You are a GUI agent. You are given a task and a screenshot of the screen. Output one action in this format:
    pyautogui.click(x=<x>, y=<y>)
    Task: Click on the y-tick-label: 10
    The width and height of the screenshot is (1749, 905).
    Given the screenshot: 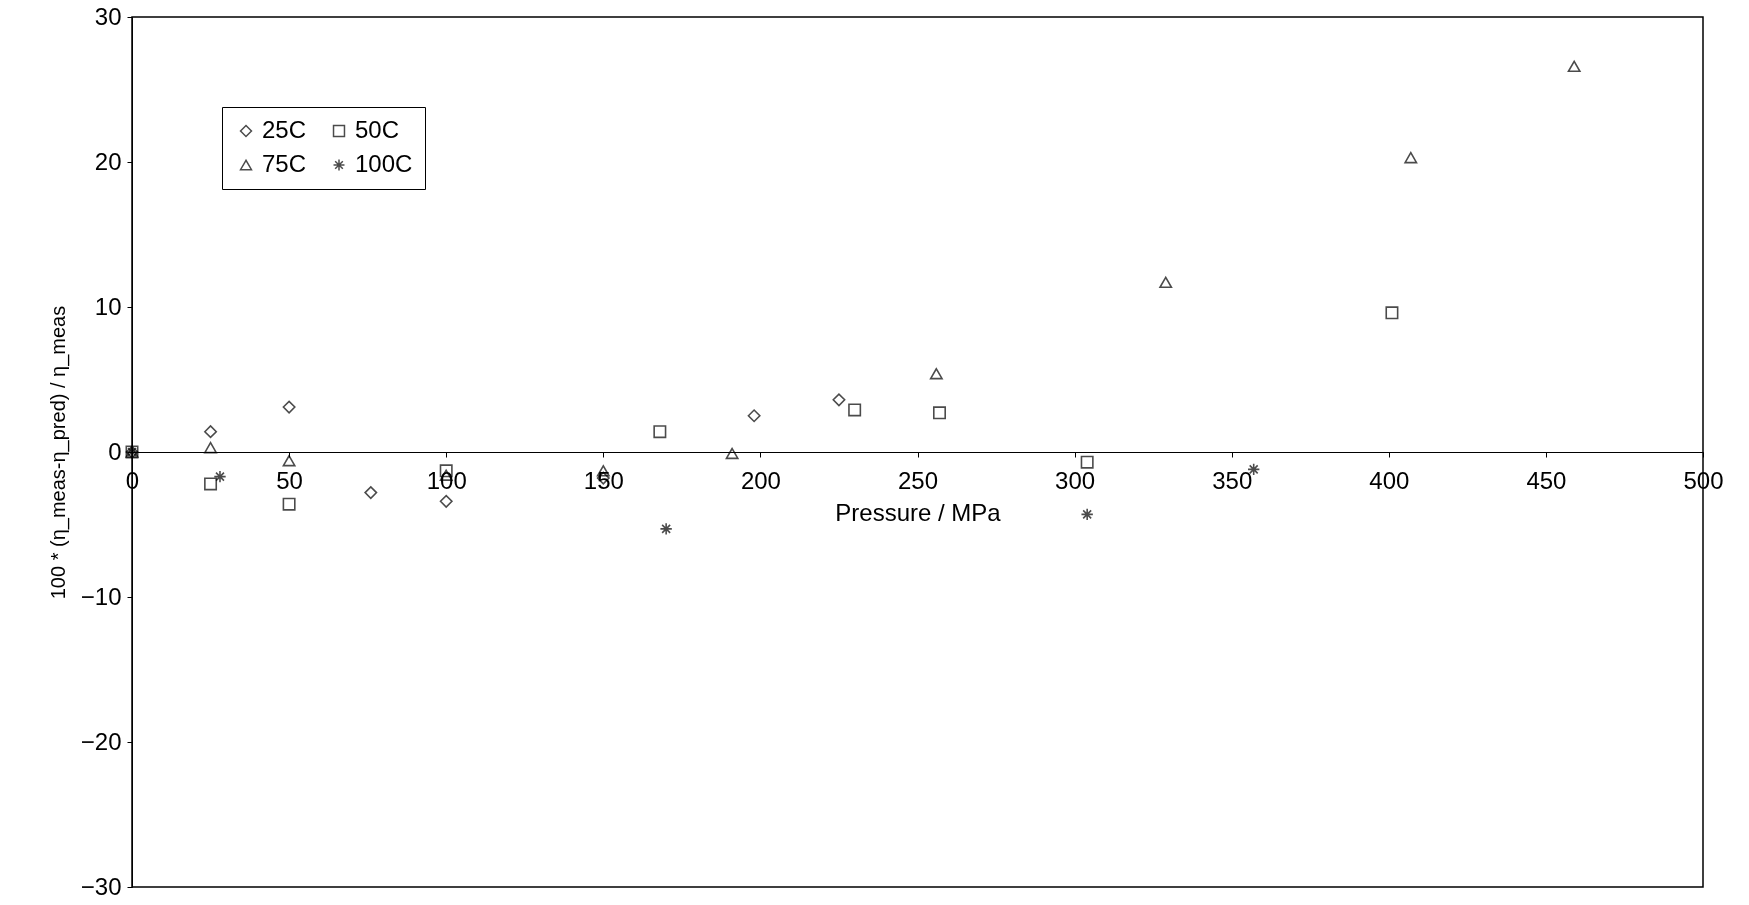 What is the action you would take?
    pyautogui.click(x=108, y=306)
    